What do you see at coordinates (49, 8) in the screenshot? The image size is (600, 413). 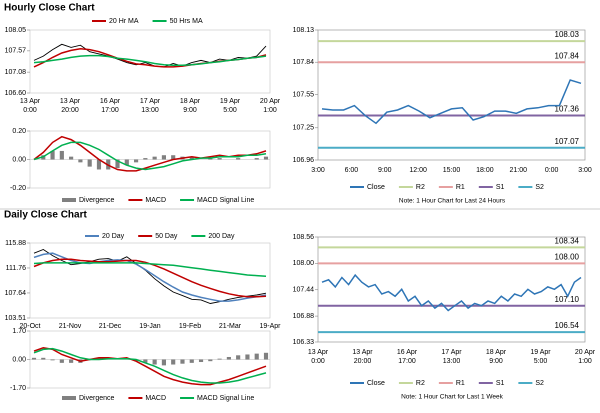 I see `section-title: Hourly Close Chart` at bounding box center [49, 8].